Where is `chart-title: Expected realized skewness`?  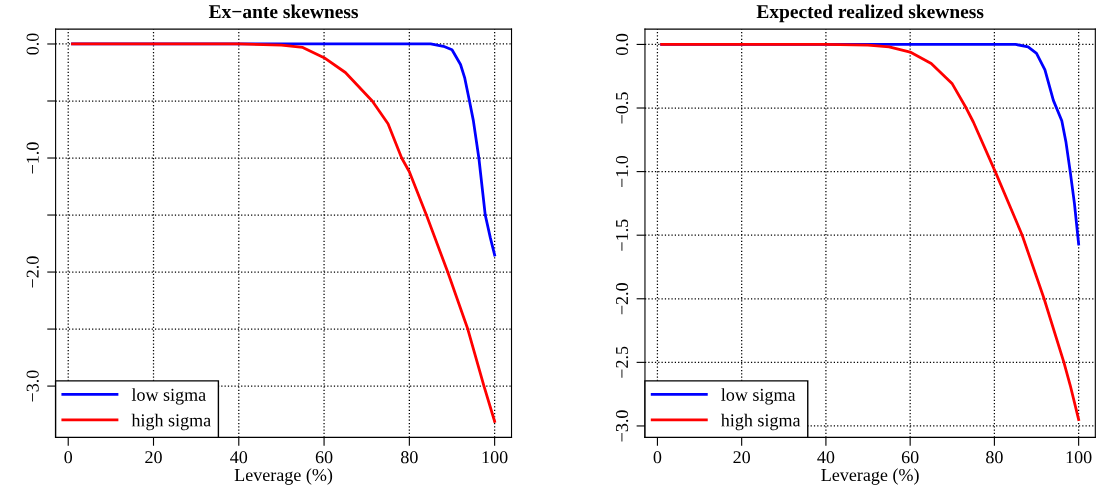
chart-title: Expected realized skewness is located at coordinates (870, 13).